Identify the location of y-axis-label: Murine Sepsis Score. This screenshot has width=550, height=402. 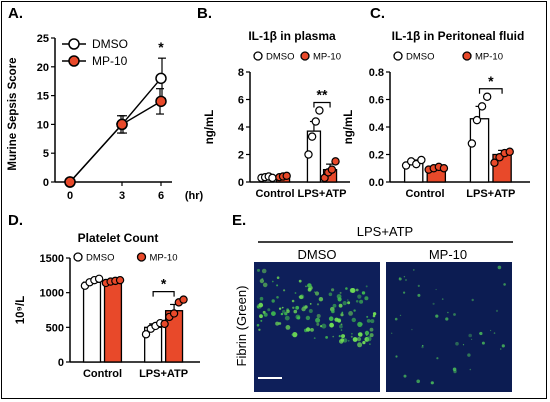
(13, 113).